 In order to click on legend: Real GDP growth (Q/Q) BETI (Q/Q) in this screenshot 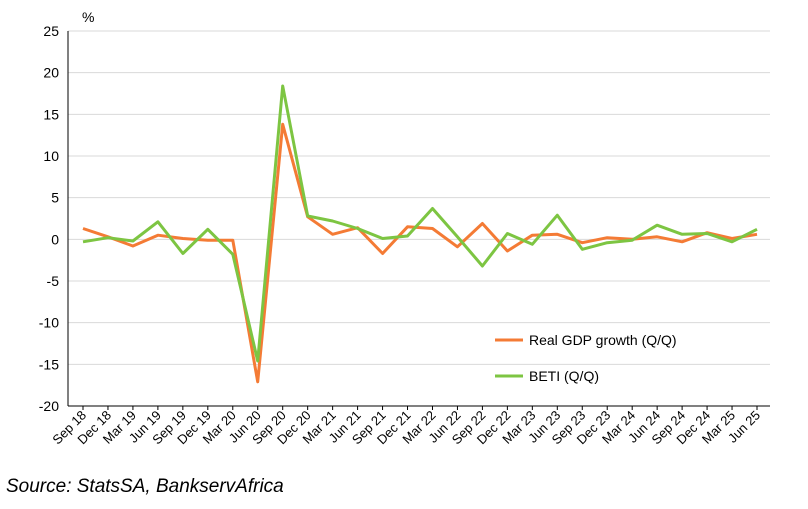, I will do `click(586, 358)`.